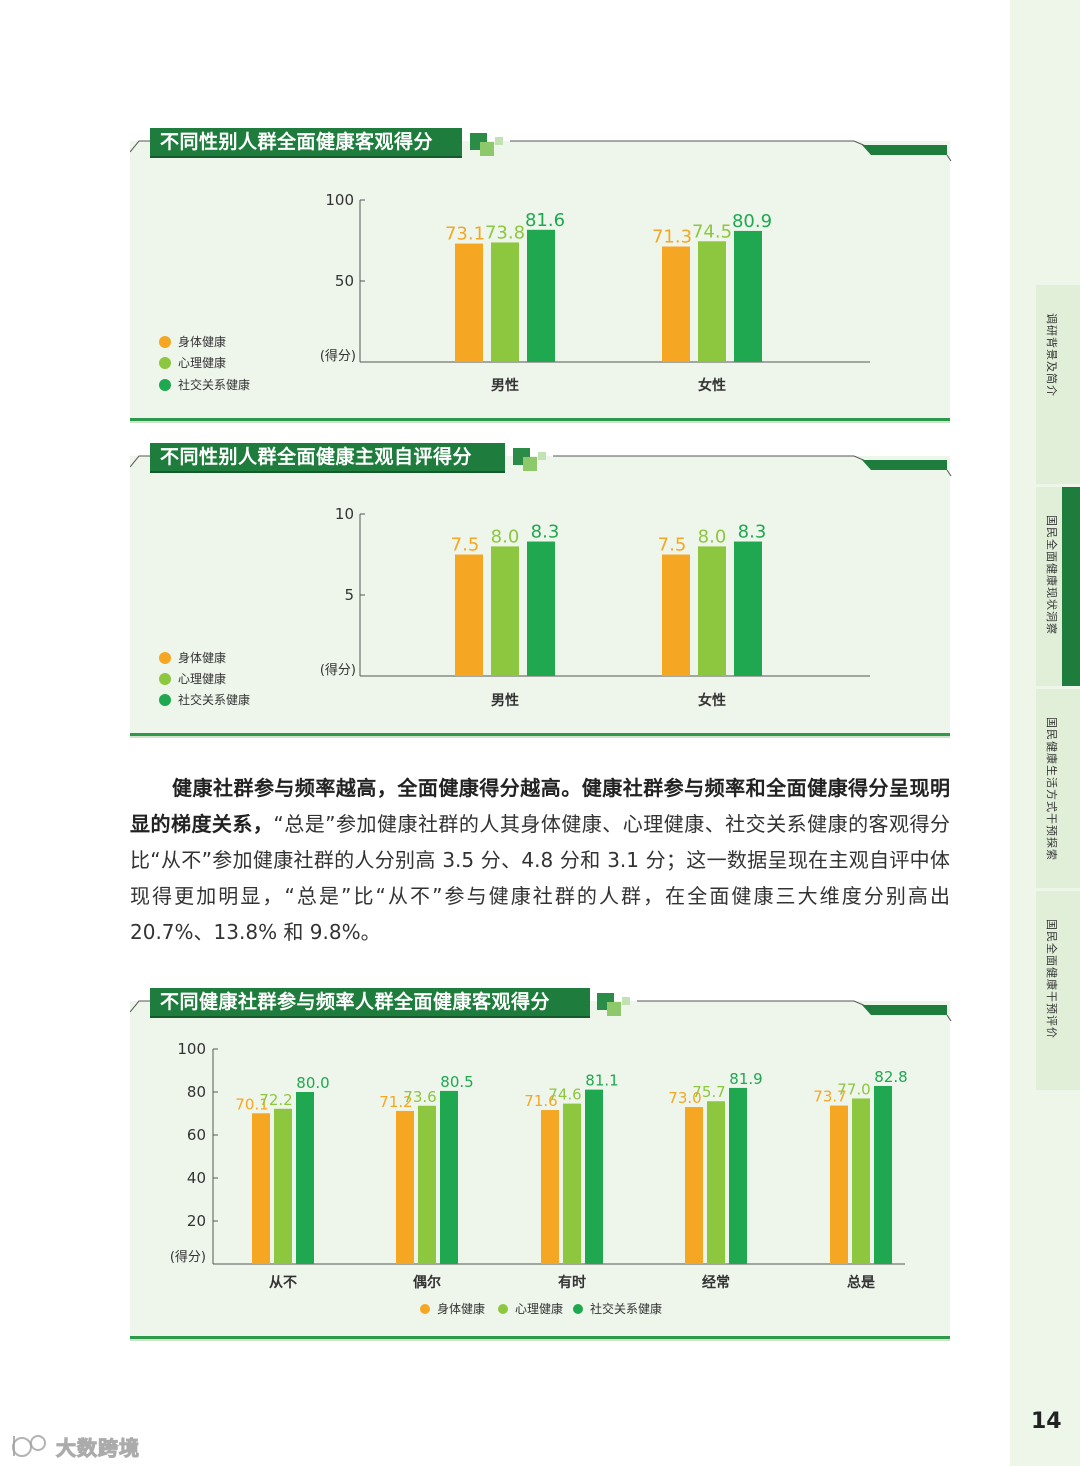  I want to click on value-label-social-5: 82.8, so click(890, 1077).